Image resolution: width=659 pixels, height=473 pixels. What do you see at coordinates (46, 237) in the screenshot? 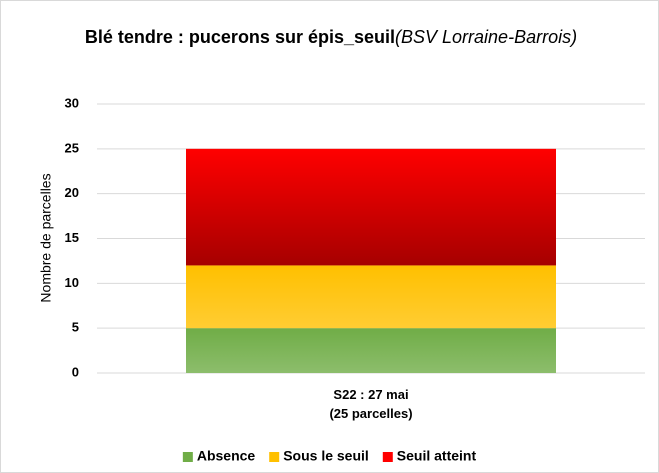
I see `y-axis-label: Nombre de parcelles` at bounding box center [46, 237].